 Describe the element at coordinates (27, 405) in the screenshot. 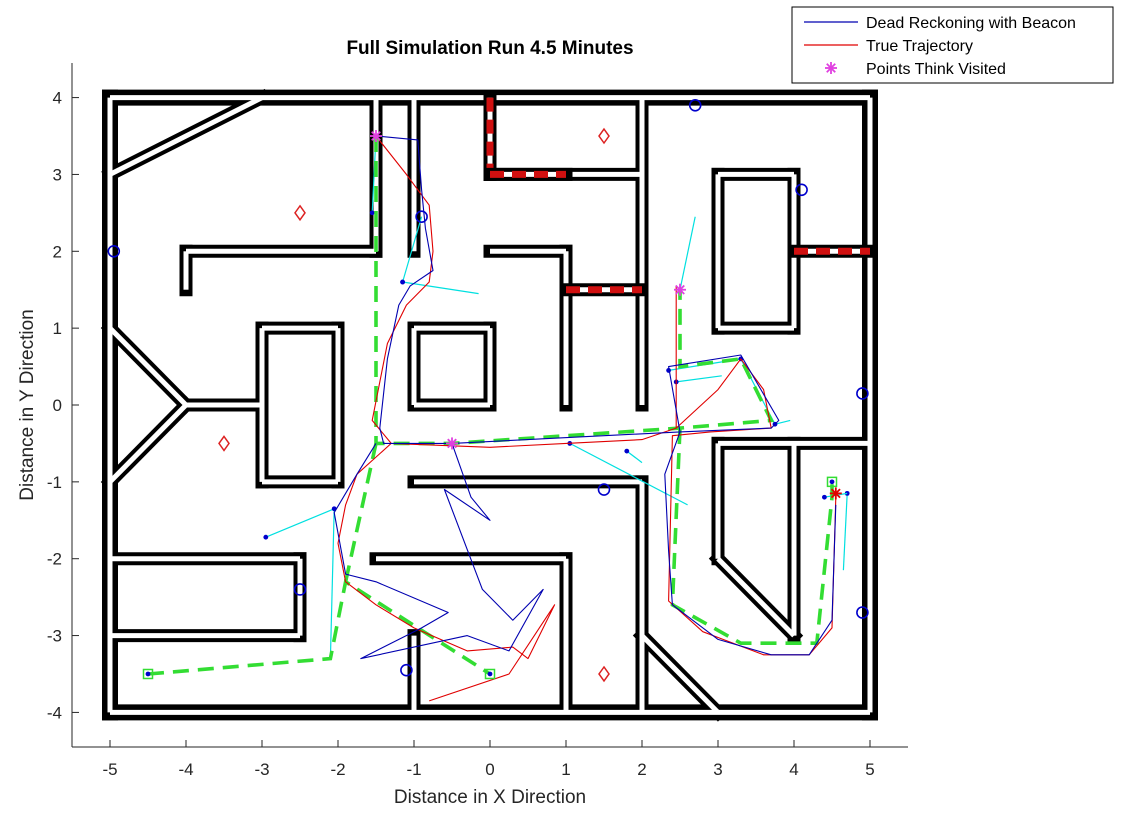

I see `y-axis-label: Distance in Y Direction` at that location.